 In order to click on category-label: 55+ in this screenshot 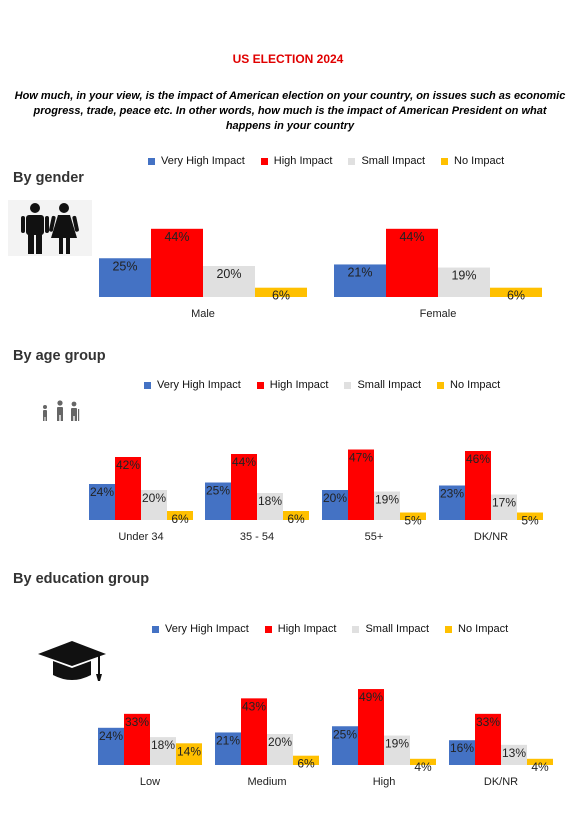, I will do `click(374, 537)`.